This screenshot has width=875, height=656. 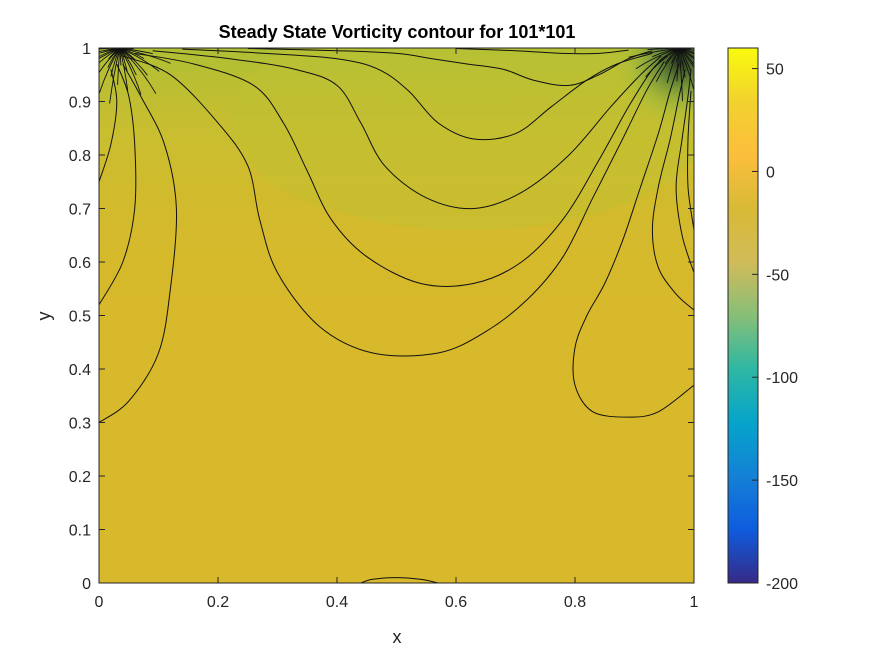 What do you see at coordinates (80, 424) in the screenshot?
I see `y-tick-label: 0.3` at bounding box center [80, 424].